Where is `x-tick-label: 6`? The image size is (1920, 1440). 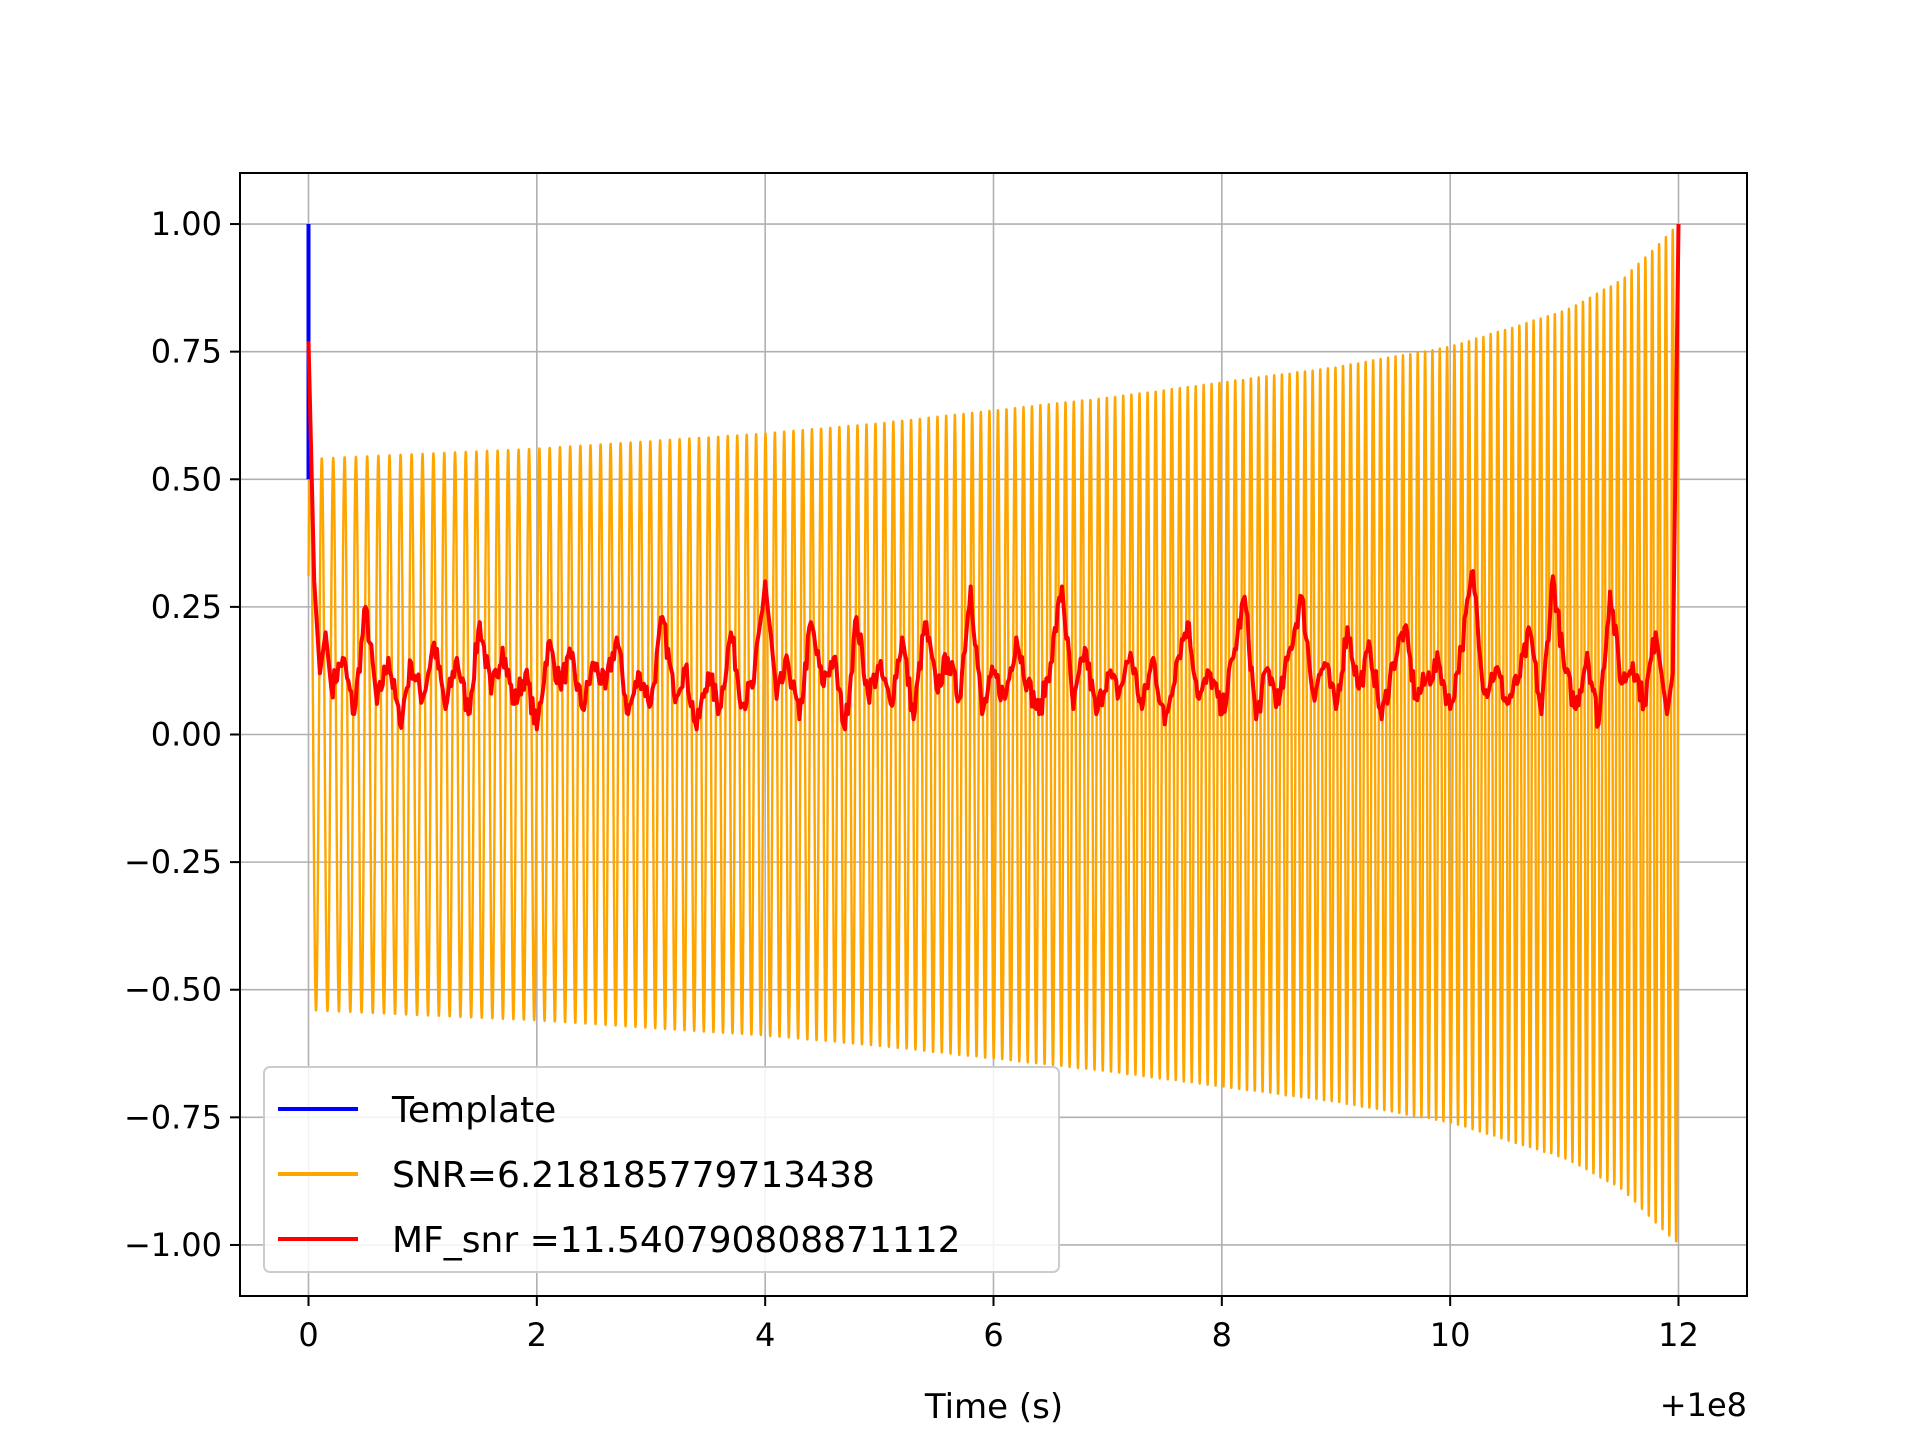 x-tick-label: 6 is located at coordinates (993, 1335).